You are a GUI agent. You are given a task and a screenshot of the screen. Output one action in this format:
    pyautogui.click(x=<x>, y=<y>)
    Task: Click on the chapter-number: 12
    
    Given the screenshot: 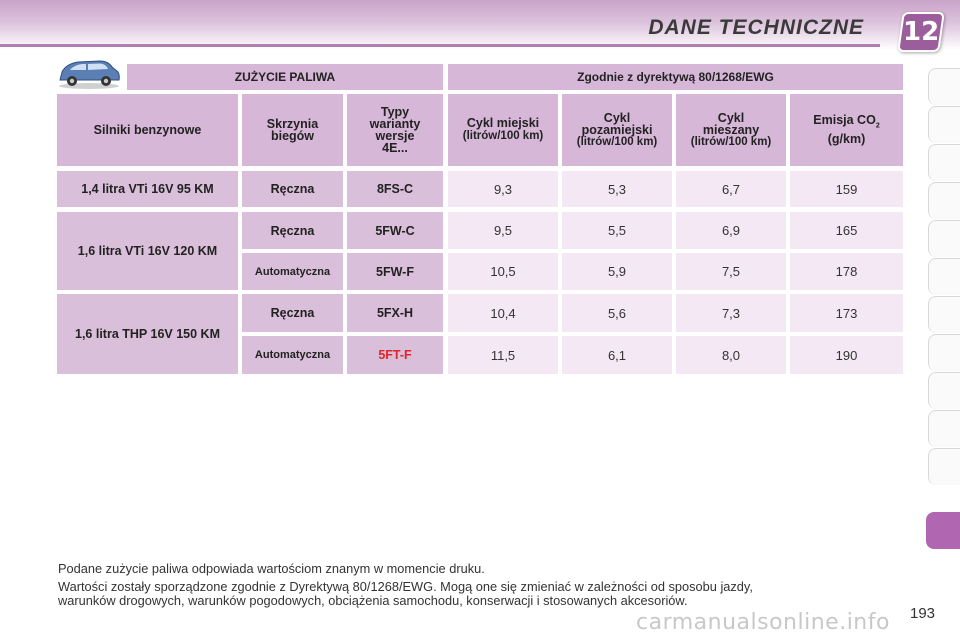 What is the action you would take?
    pyautogui.click(x=921, y=32)
    